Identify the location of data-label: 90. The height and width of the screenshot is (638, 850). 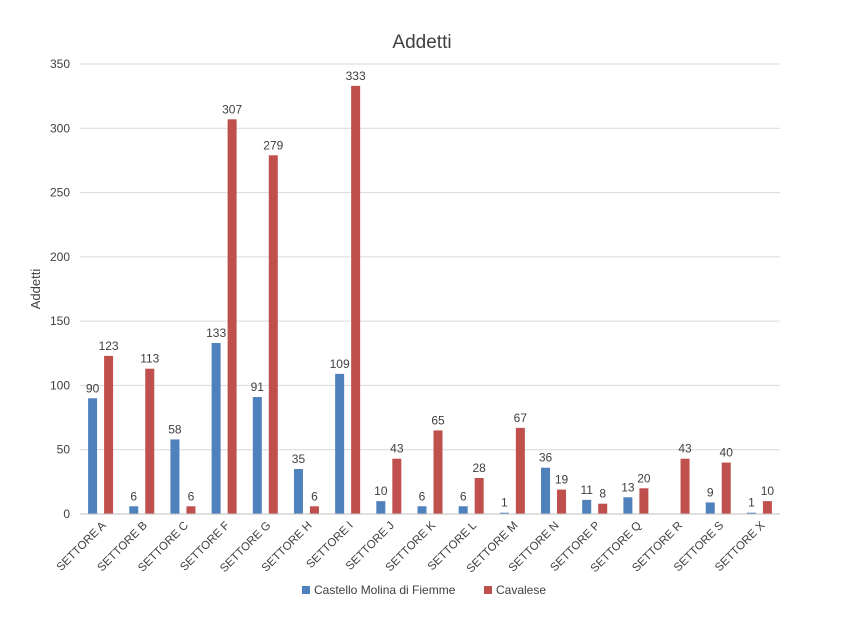
(93, 388).